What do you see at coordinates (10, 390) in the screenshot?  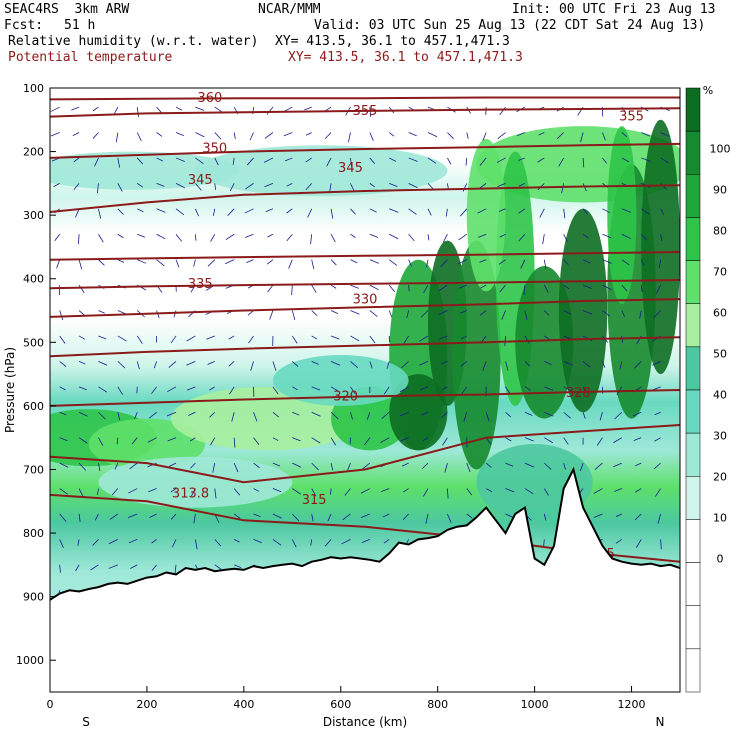 I see `y-axis-label: Pressure (hPa)` at bounding box center [10, 390].